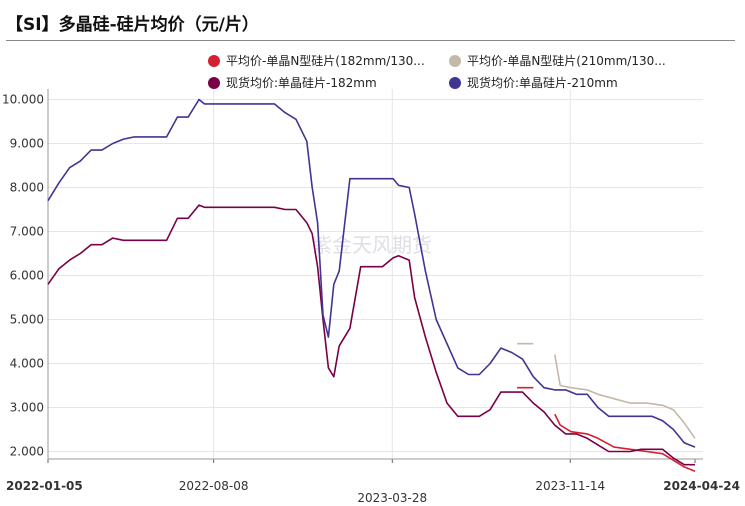 This screenshot has height=506, width=745. I want to click on title-divider, so click(370, 40).